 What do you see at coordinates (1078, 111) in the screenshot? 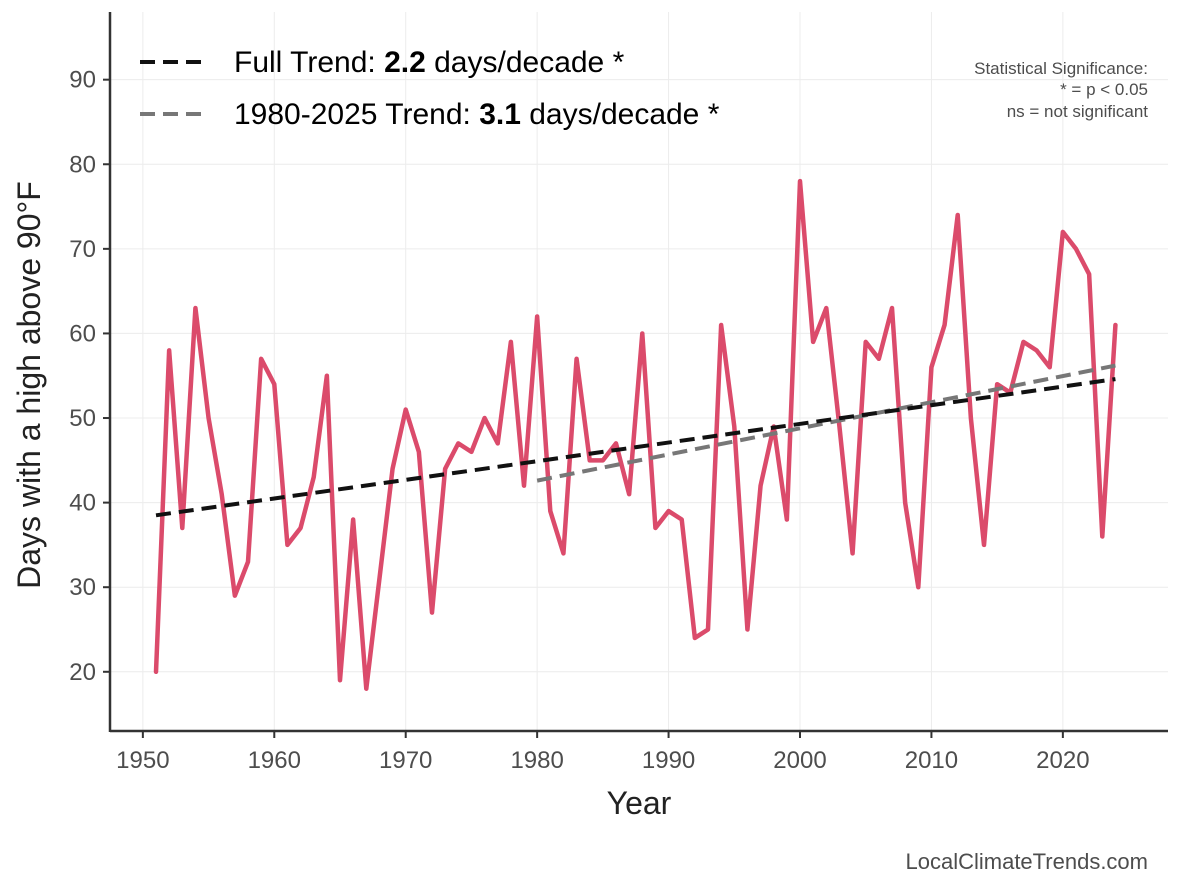
I see `significance-line-3: ns = not significant` at bounding box center [1078, 111].